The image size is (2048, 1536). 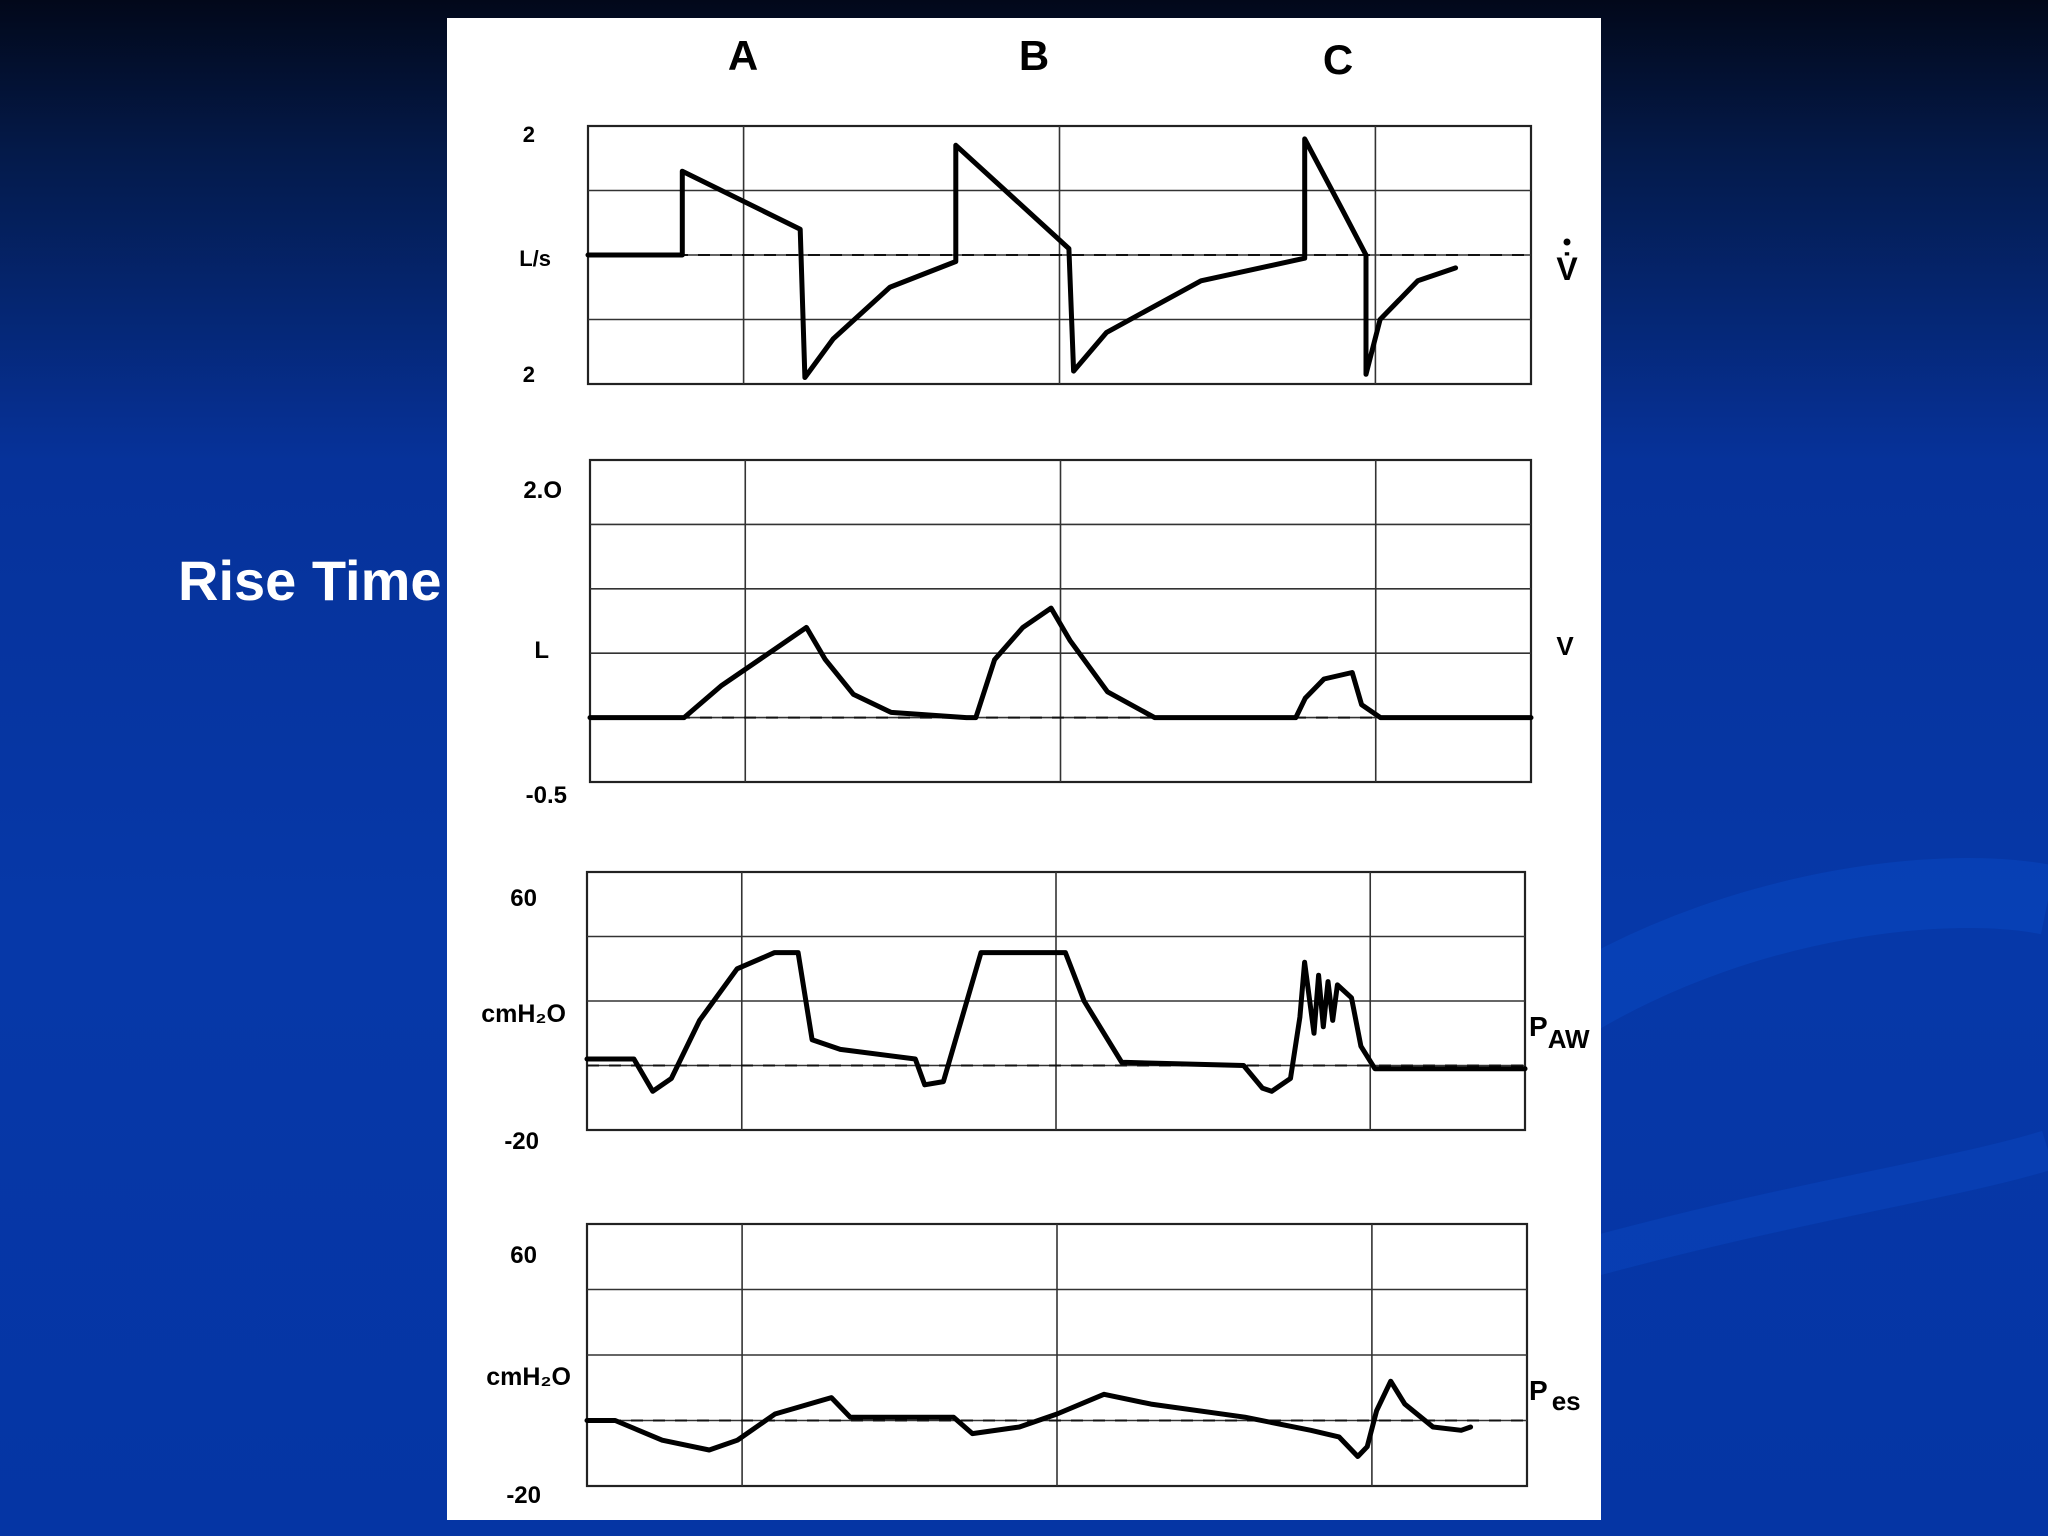 What do you see at coordinates (1559, 1032) in the screenshot?
I see `paw-series-name: PAW` at bounding box center [1559, 1032].